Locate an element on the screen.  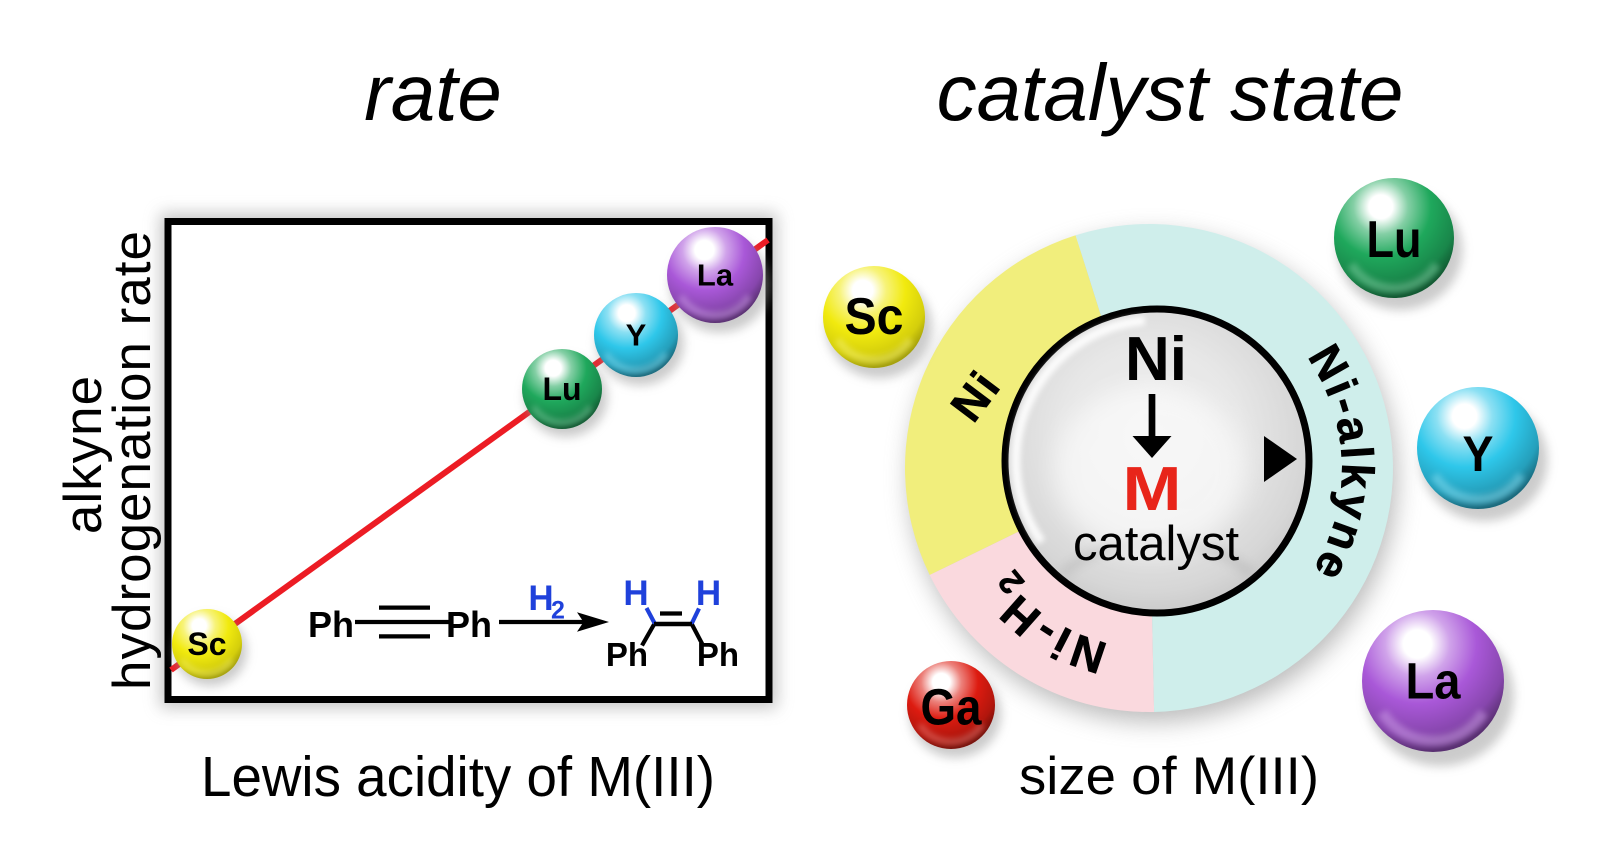
svg-text: 2 is located at coordinates (558, 611).